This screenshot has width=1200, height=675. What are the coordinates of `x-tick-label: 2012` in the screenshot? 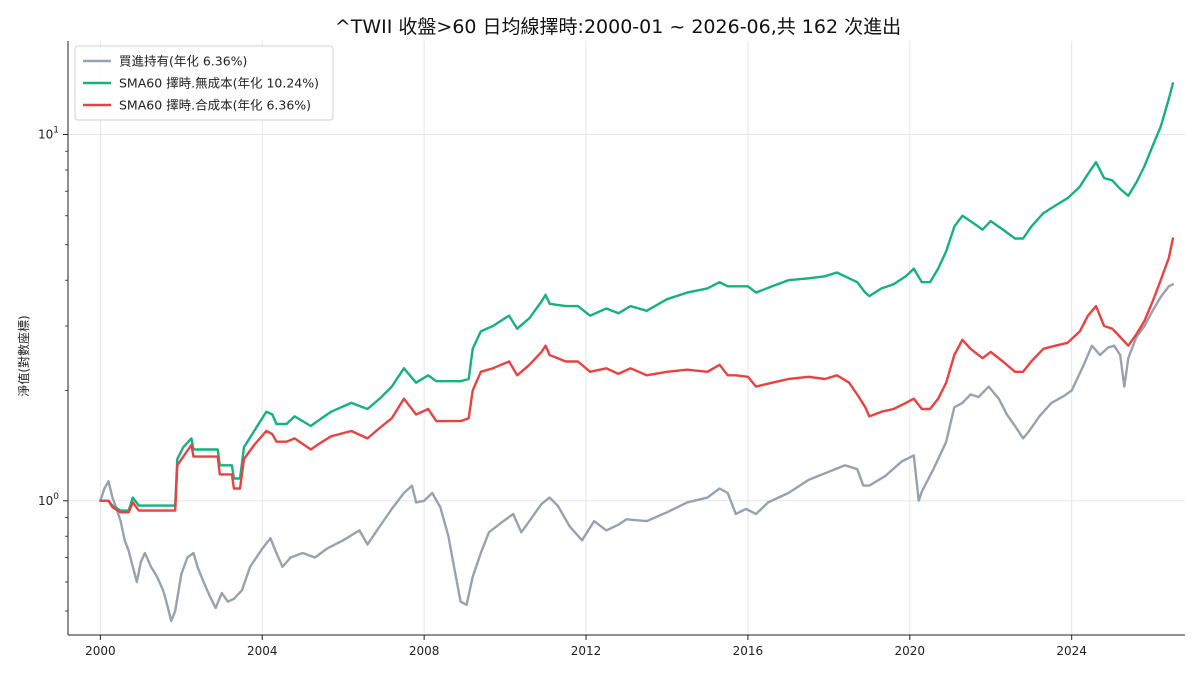 It's located at (586, 651).